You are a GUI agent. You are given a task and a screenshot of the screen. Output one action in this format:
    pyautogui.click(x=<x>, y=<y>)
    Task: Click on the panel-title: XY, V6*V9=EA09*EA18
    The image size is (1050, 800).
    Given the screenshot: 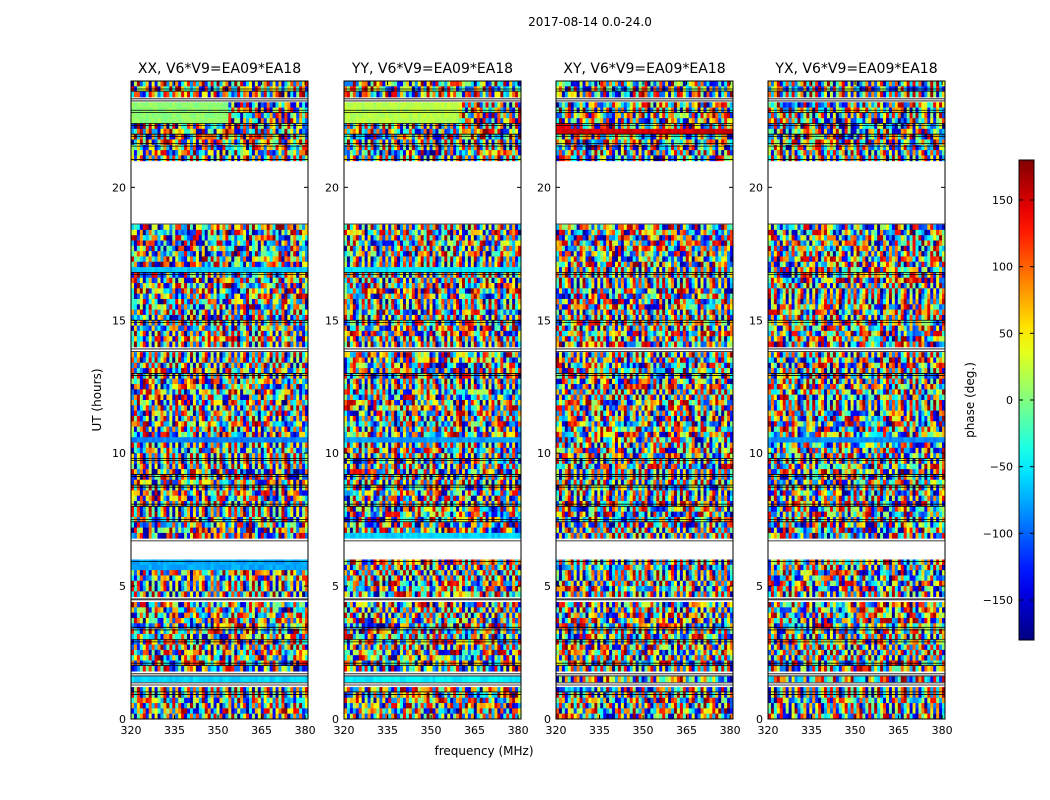 What is the action you would take?
    pyautogui.click(x=644, y=69)
    